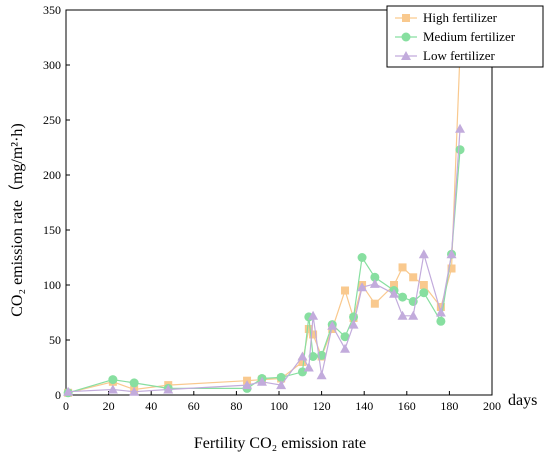  I want to click on y-tick-label: 0, so click(58, 395).